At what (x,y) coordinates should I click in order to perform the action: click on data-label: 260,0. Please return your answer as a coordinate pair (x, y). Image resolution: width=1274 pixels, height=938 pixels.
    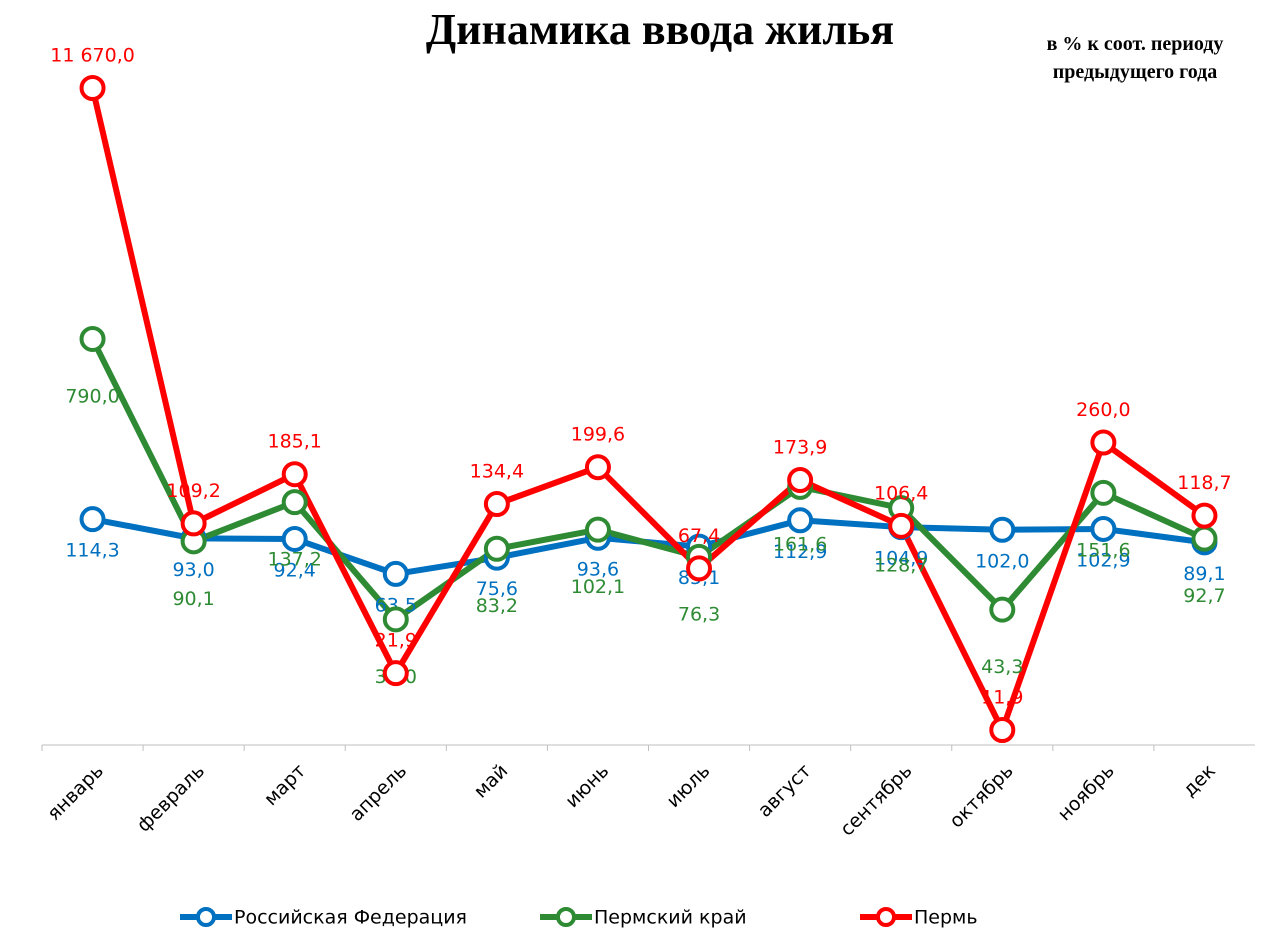
    Looking at the image, I should click on (1103, 410).